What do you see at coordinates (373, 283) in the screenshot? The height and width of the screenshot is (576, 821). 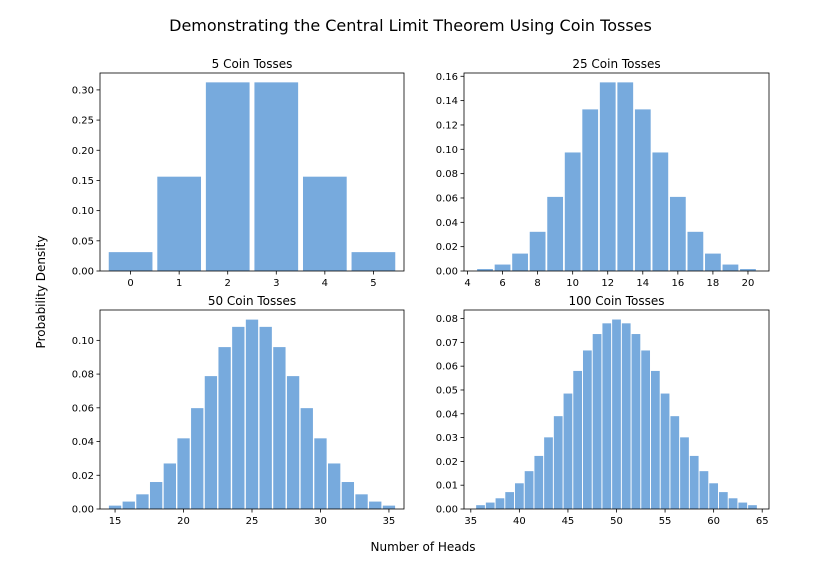 I see `x-tick-label: 5` at bounding box center [373, 283].